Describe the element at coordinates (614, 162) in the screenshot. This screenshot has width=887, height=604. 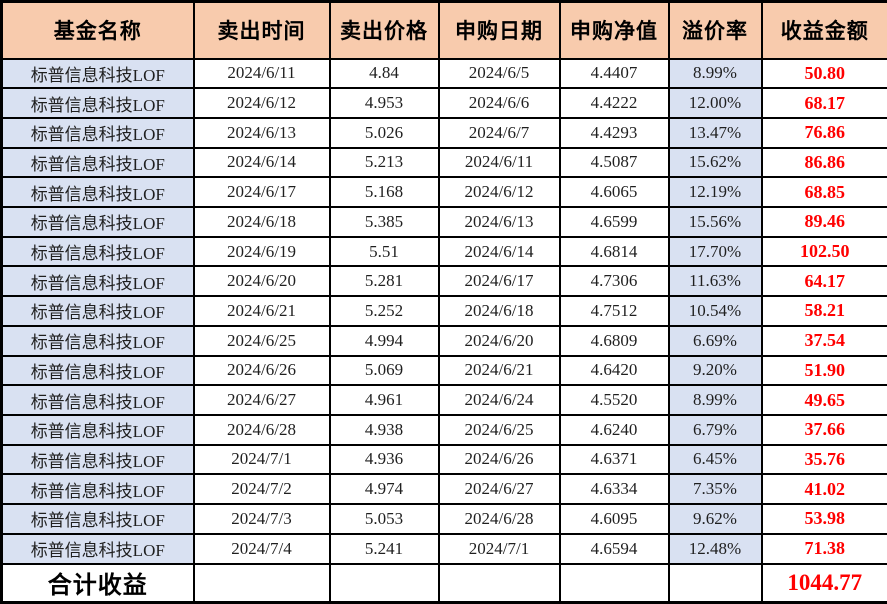
I see `buy-nav-cell: 4.5087` at that location.